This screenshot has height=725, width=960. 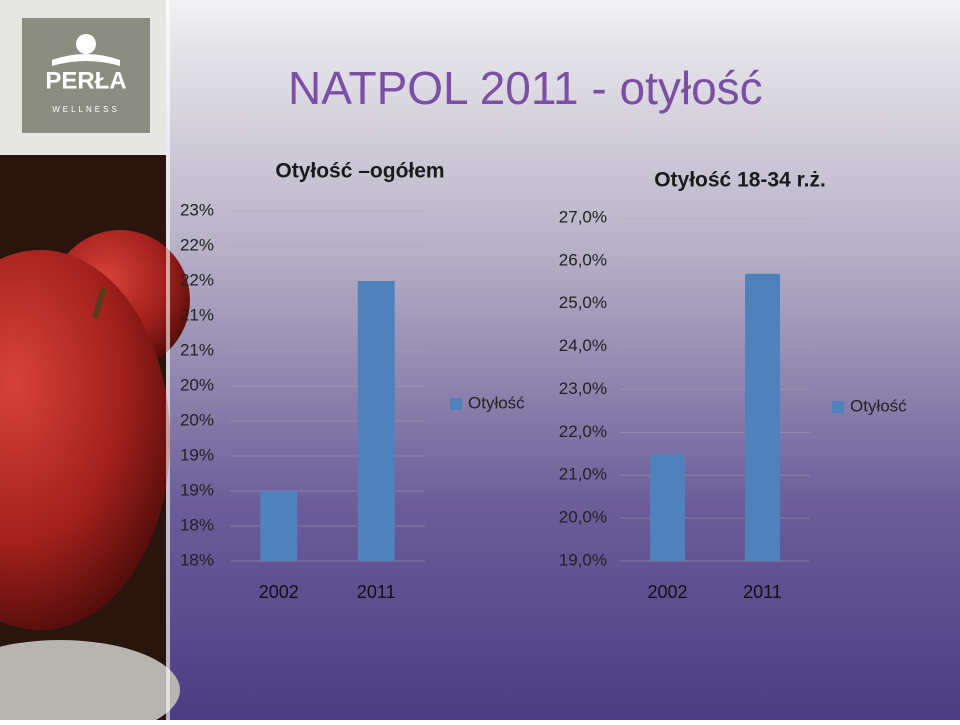 I want to click on y-tick-label: 21,0%, so click(x=583, y=474).